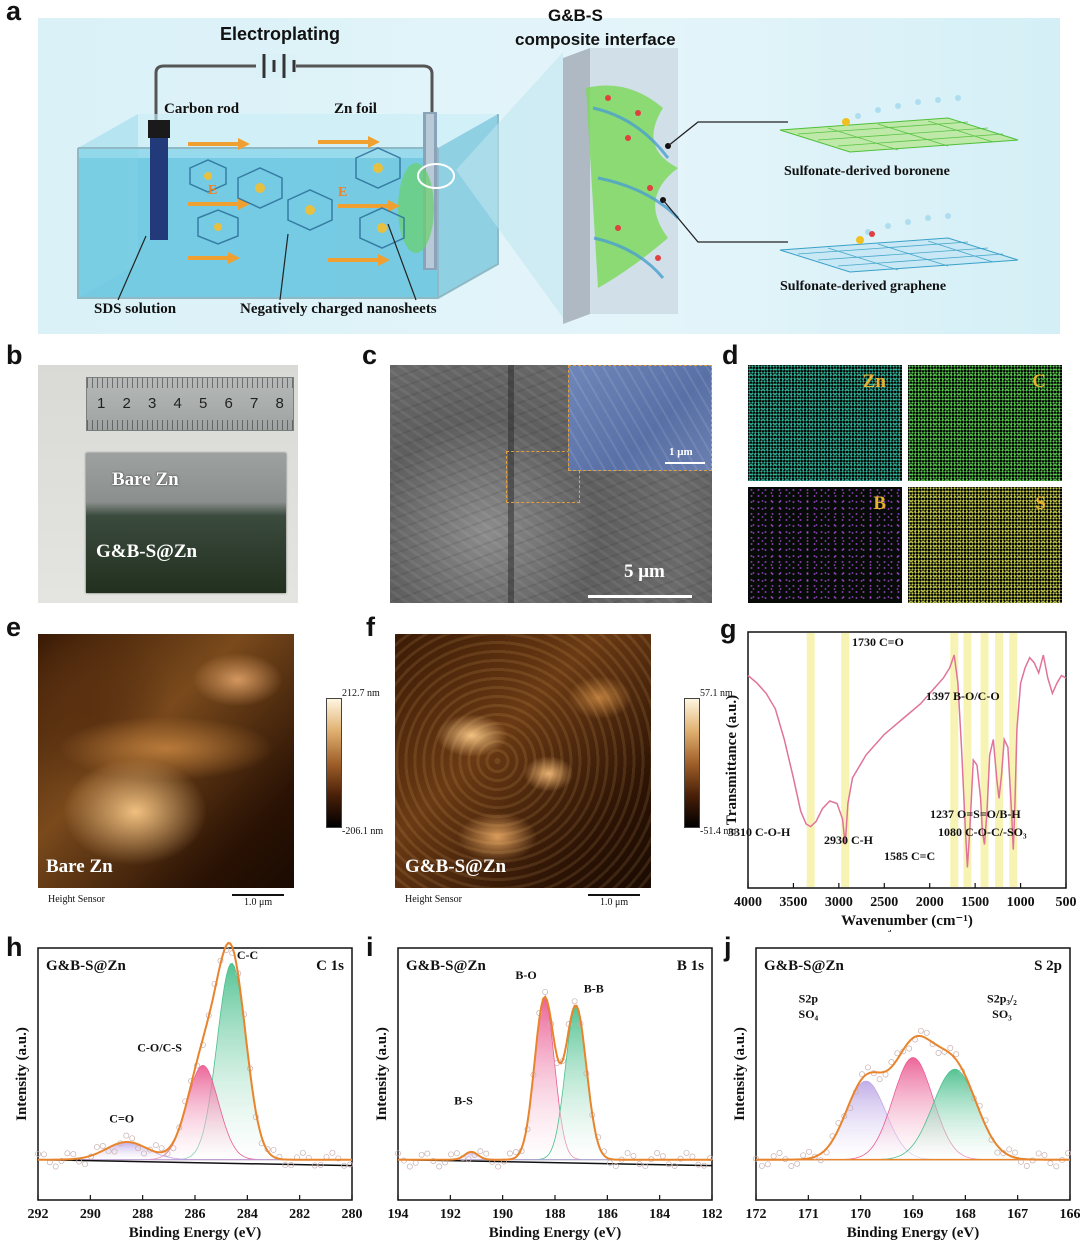 Image resolution: width=1080 pixels, height=1255 pixels. What do you see at coordinates (334, 763) in the screenshot?
I see `afm-e-colorbar` at bounding box center [334, 763].